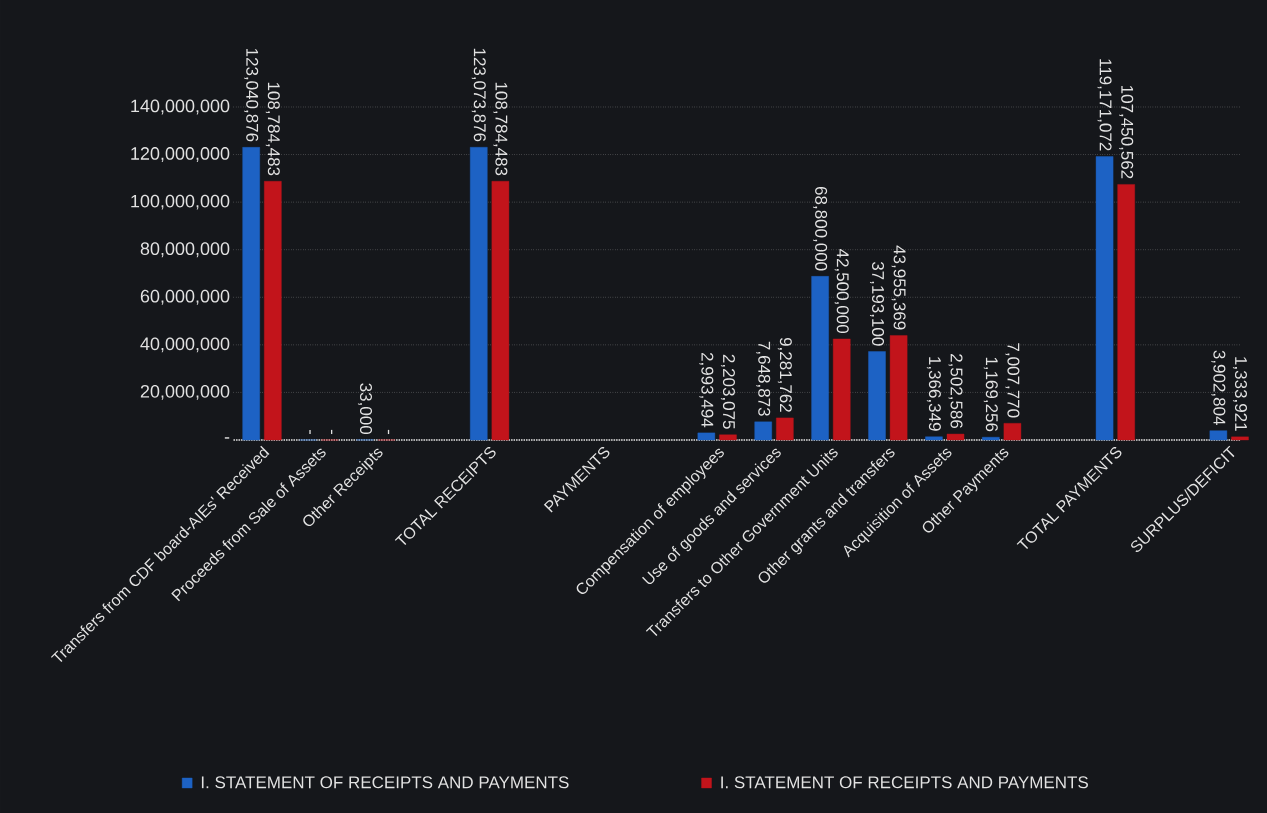  Describe the element at coordinates (1104, 105) in the screenshot. I see `data-label: 119,171,072` at that location.